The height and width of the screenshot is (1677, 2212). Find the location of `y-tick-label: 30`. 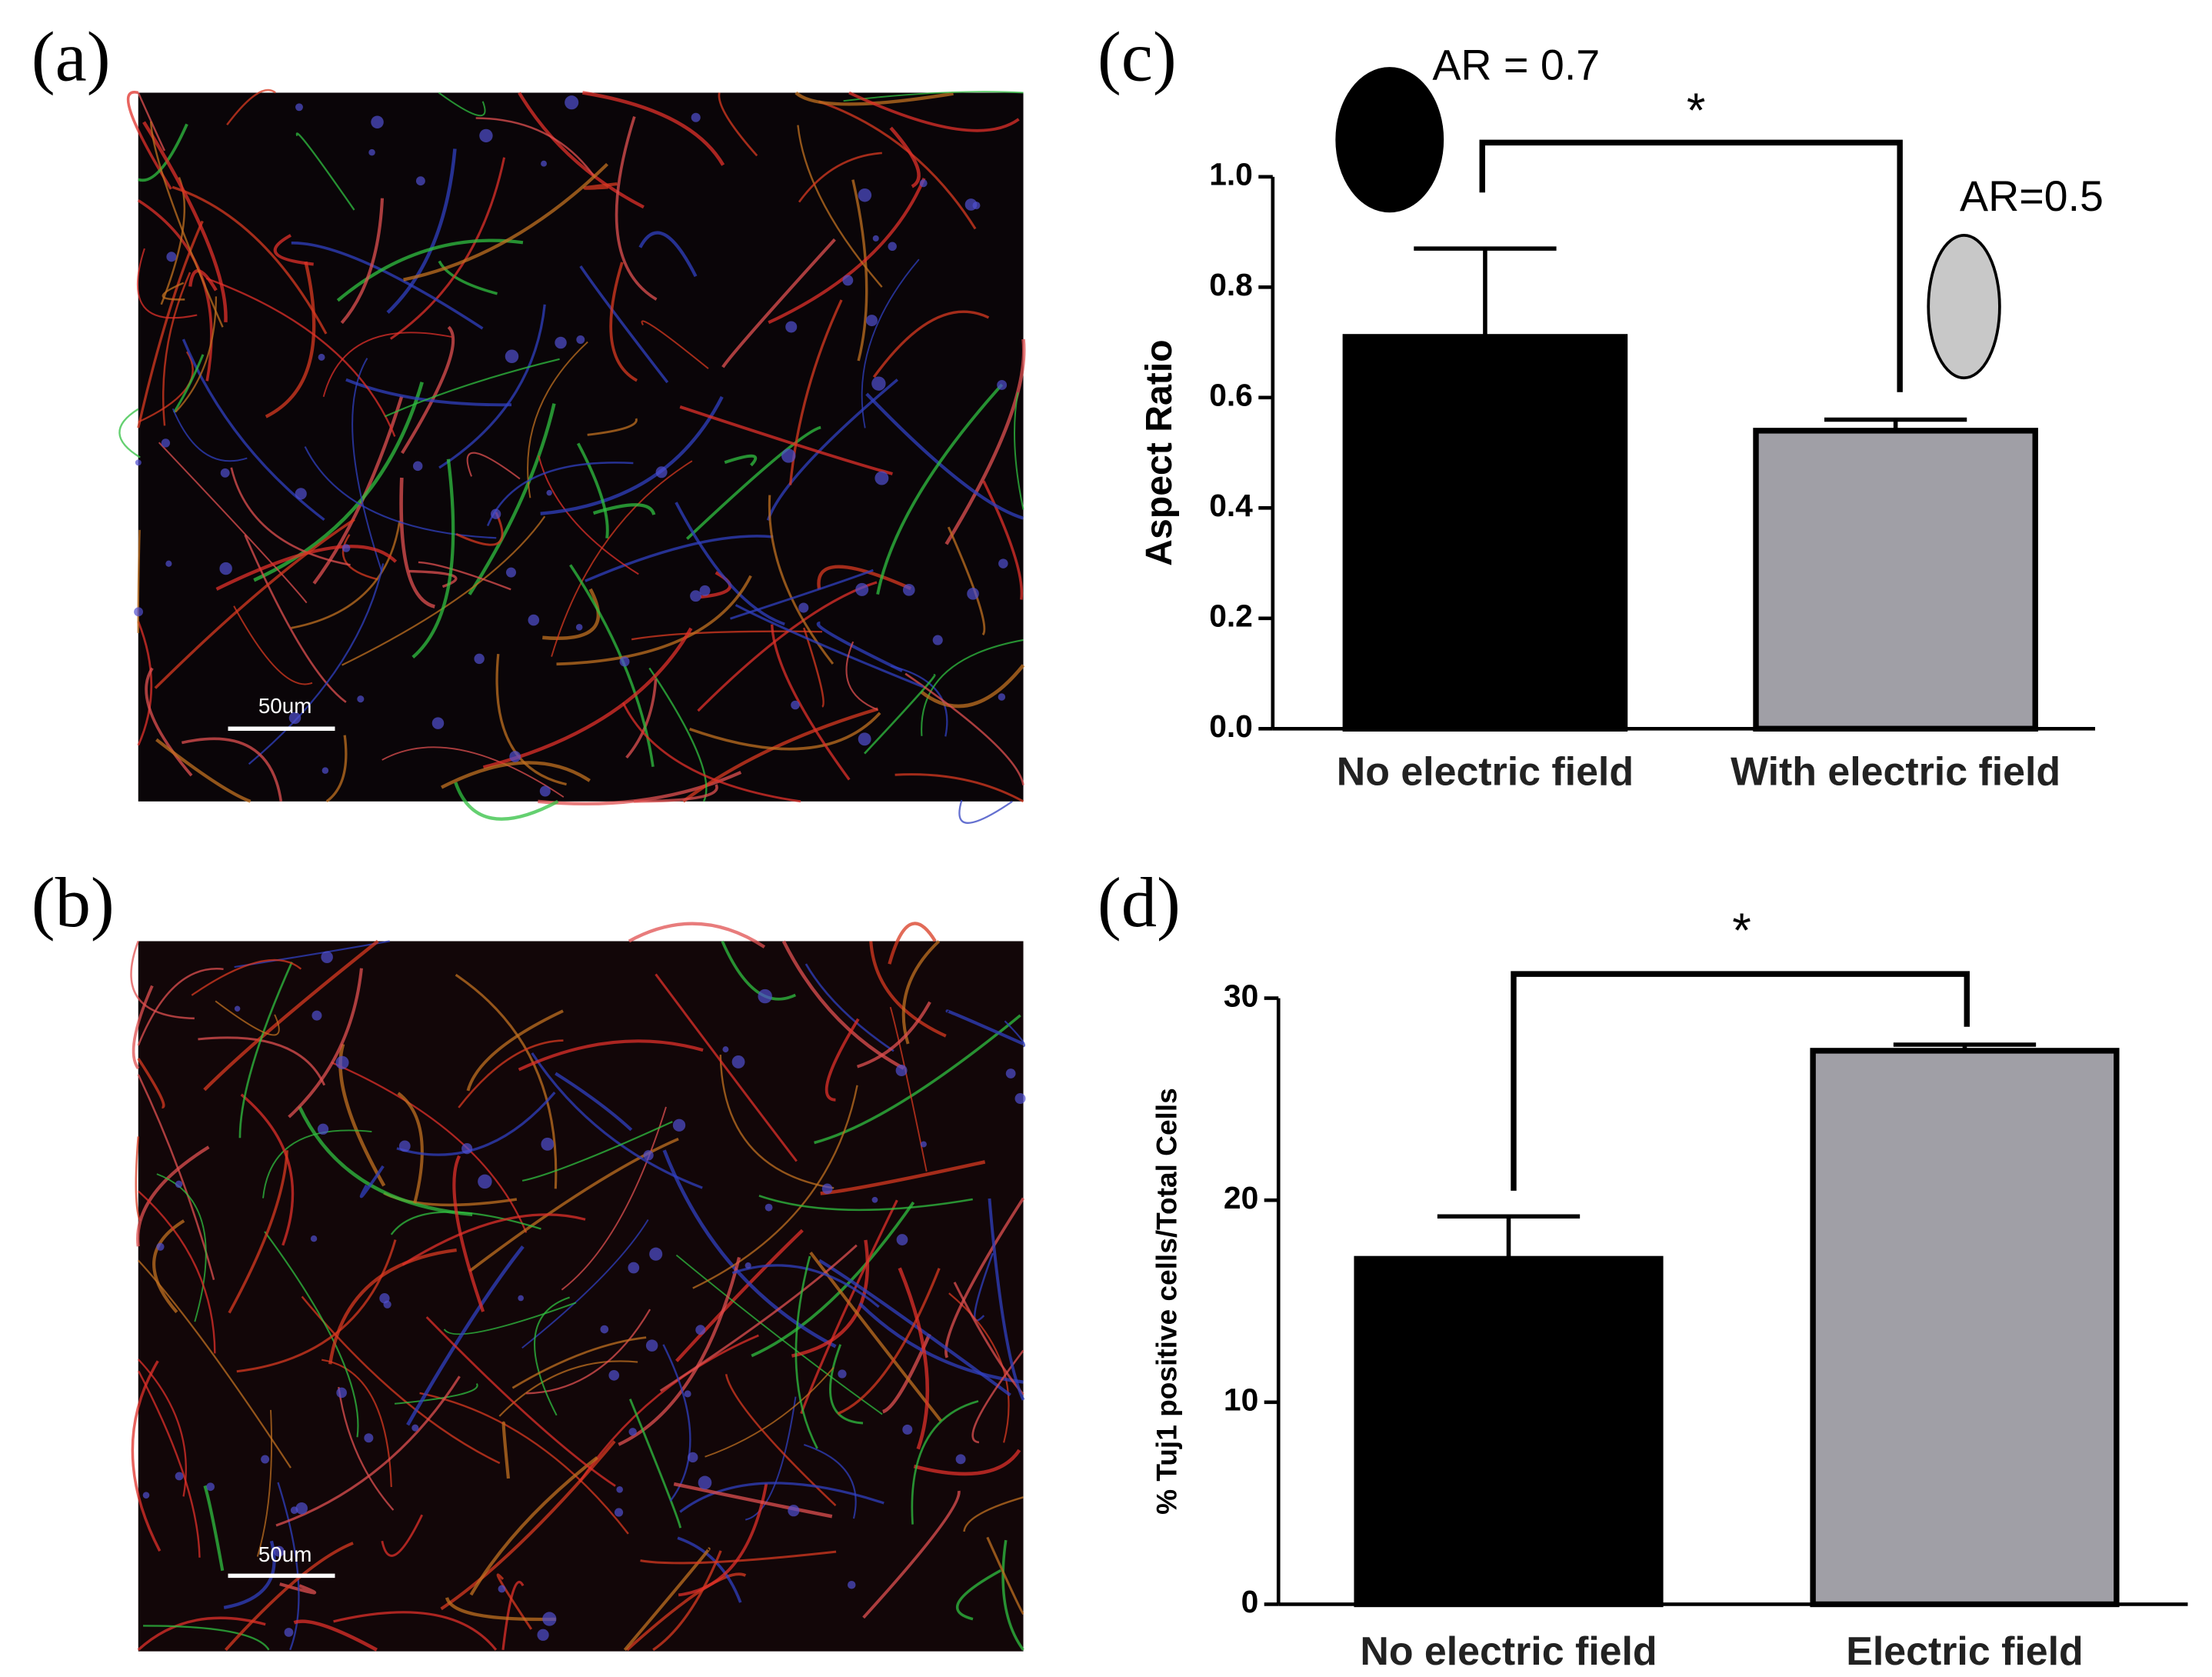

y-tick-label: 30 is located at coordinates (1241, 995).